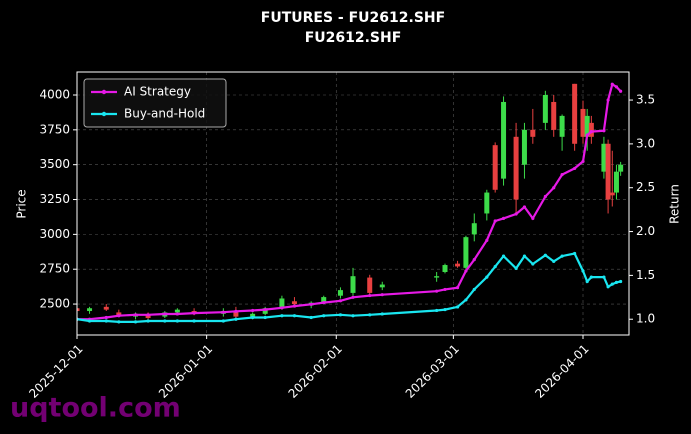 This screenshot has width=691, height=434. Describe the element at coordinates (164, 114) in the screenshot. I see `legend-label: Buy-and-Hold` at that location.